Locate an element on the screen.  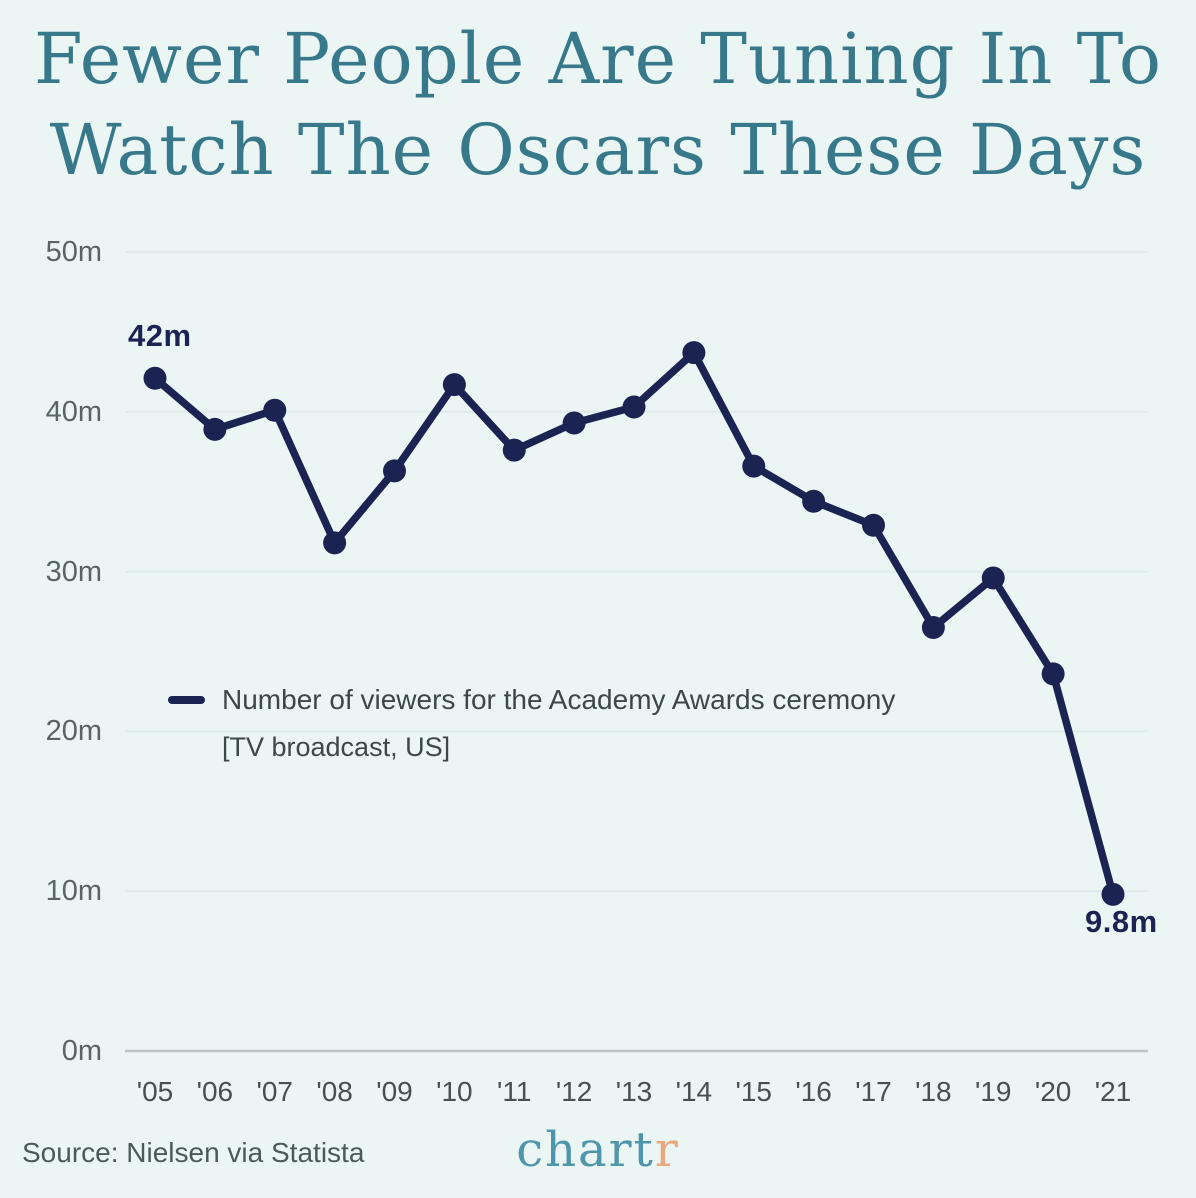
x-axis-tick-label: '15 is located at coordinates (754, 1091).